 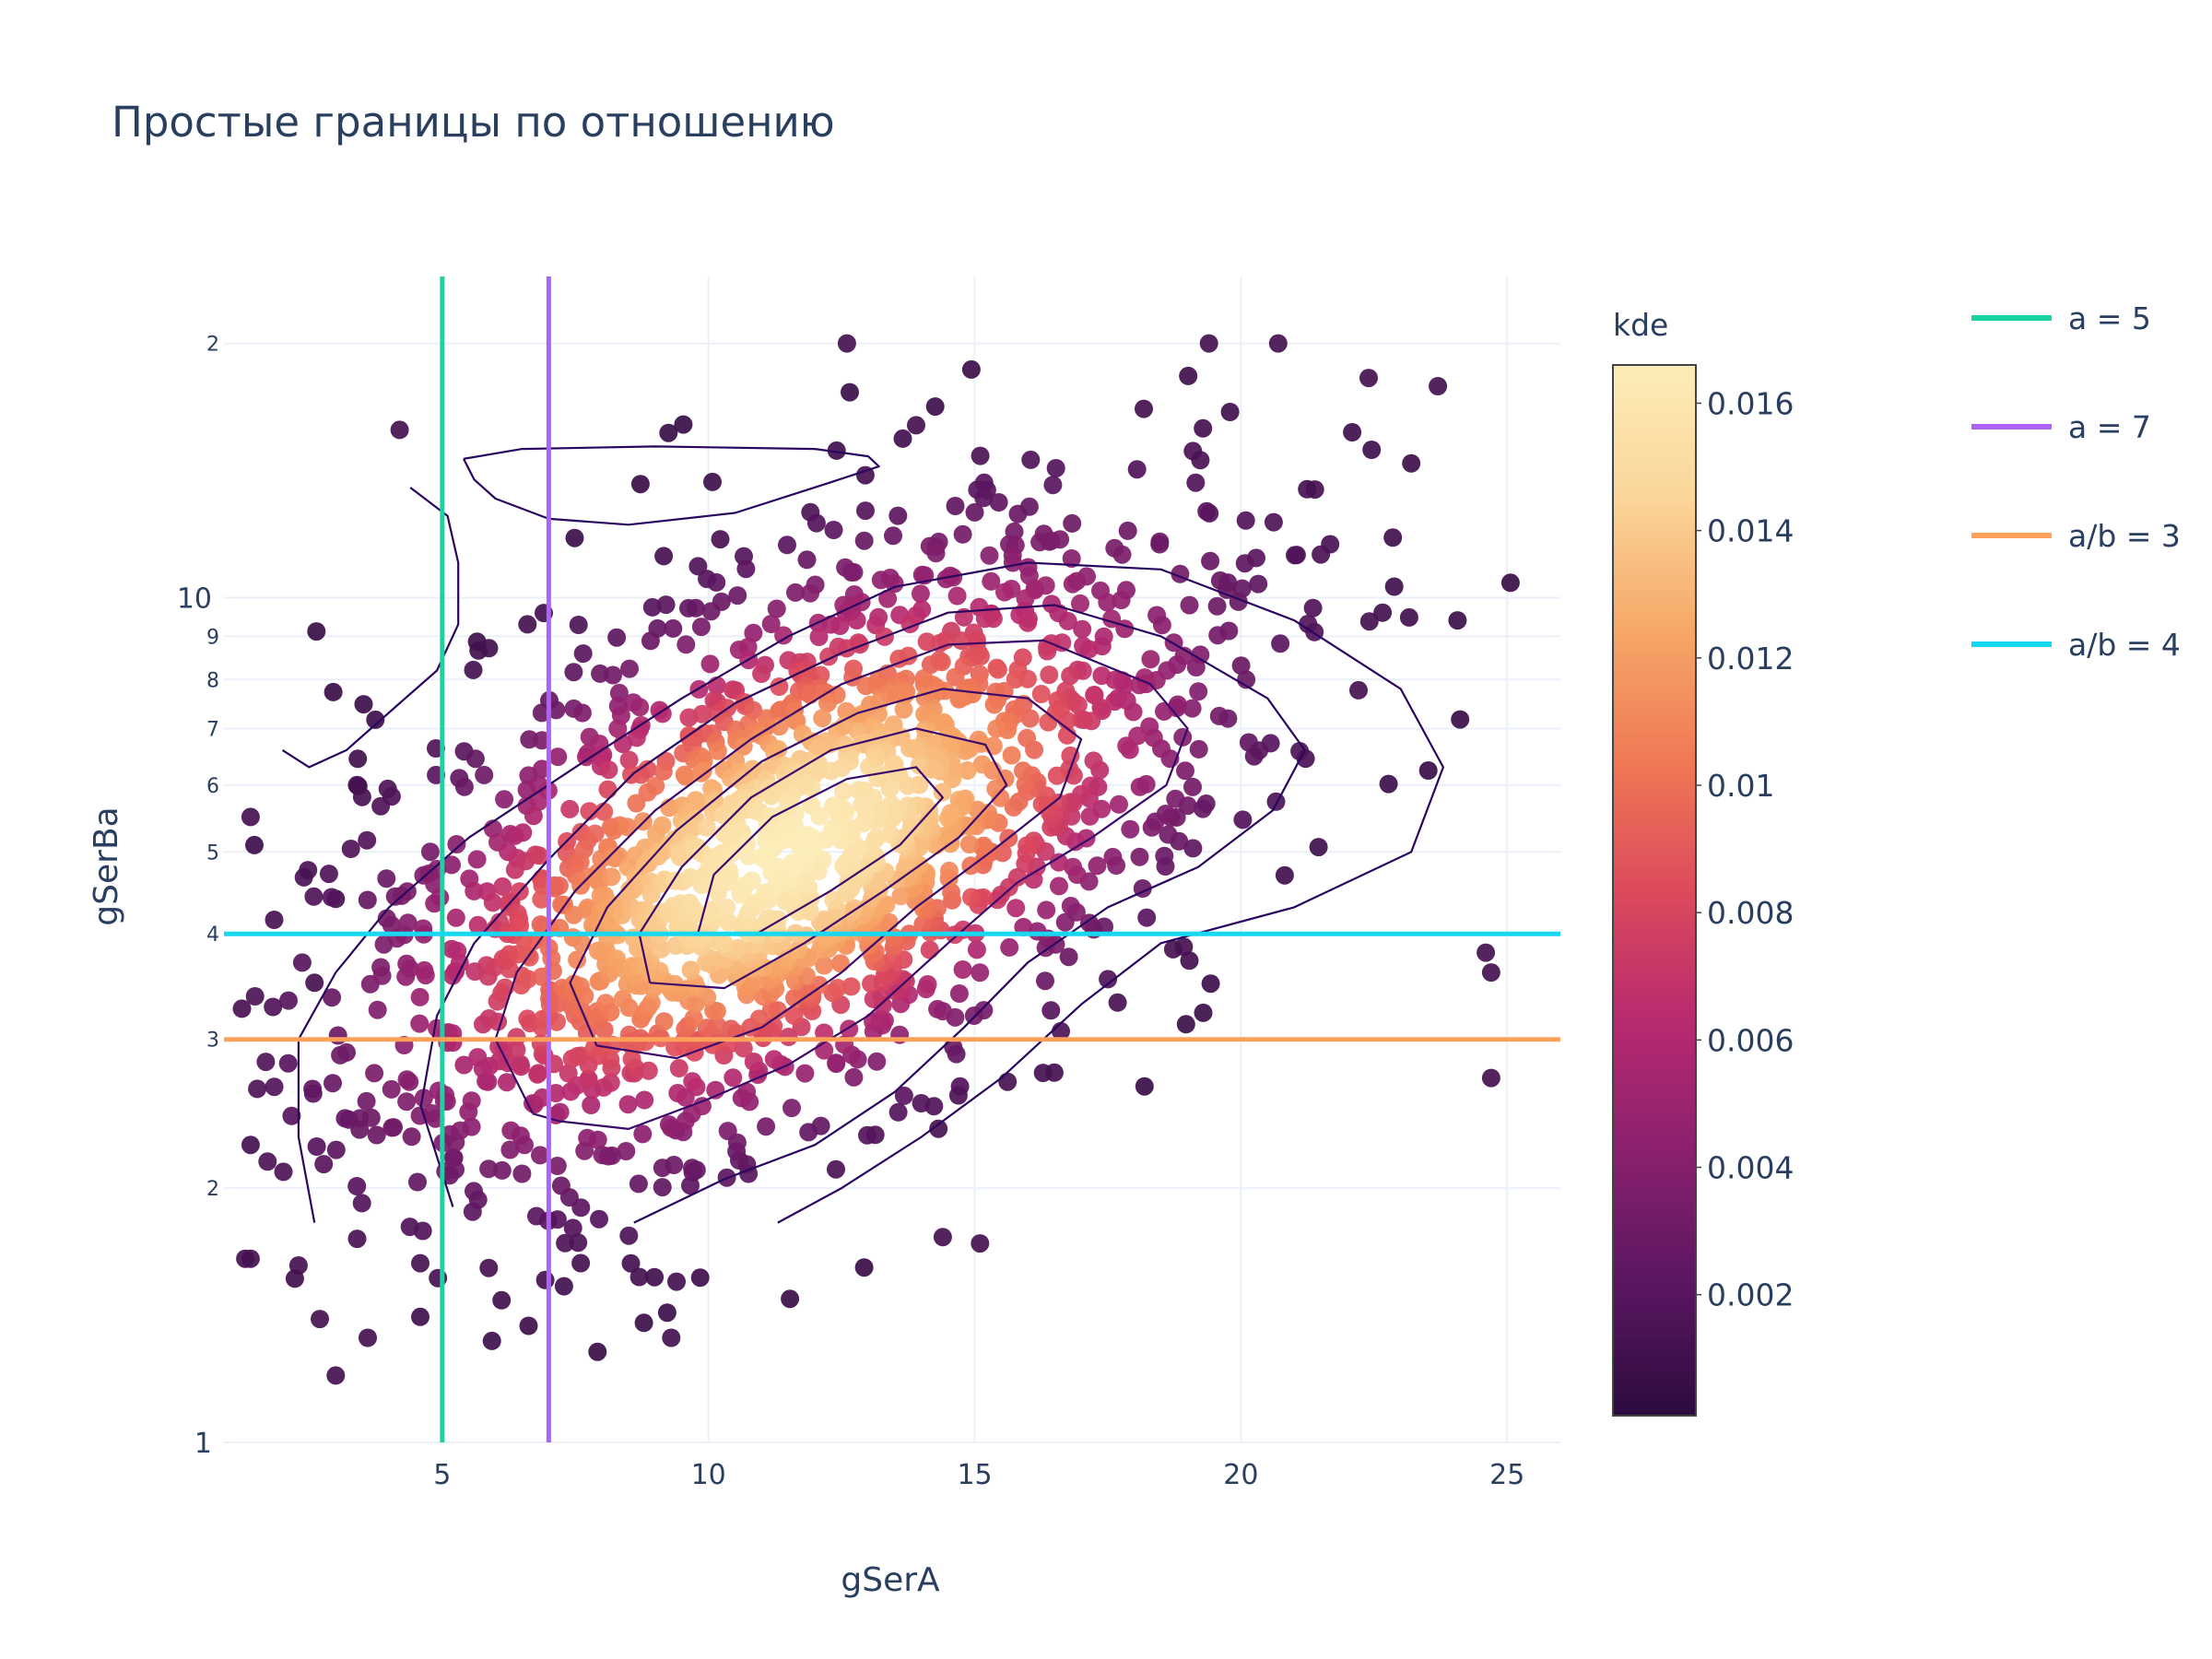 What do you see at coordinates (2076, 536) in the screenshot?
I see `legend-item: a/b = 3` at bounding box center [2076, 536].